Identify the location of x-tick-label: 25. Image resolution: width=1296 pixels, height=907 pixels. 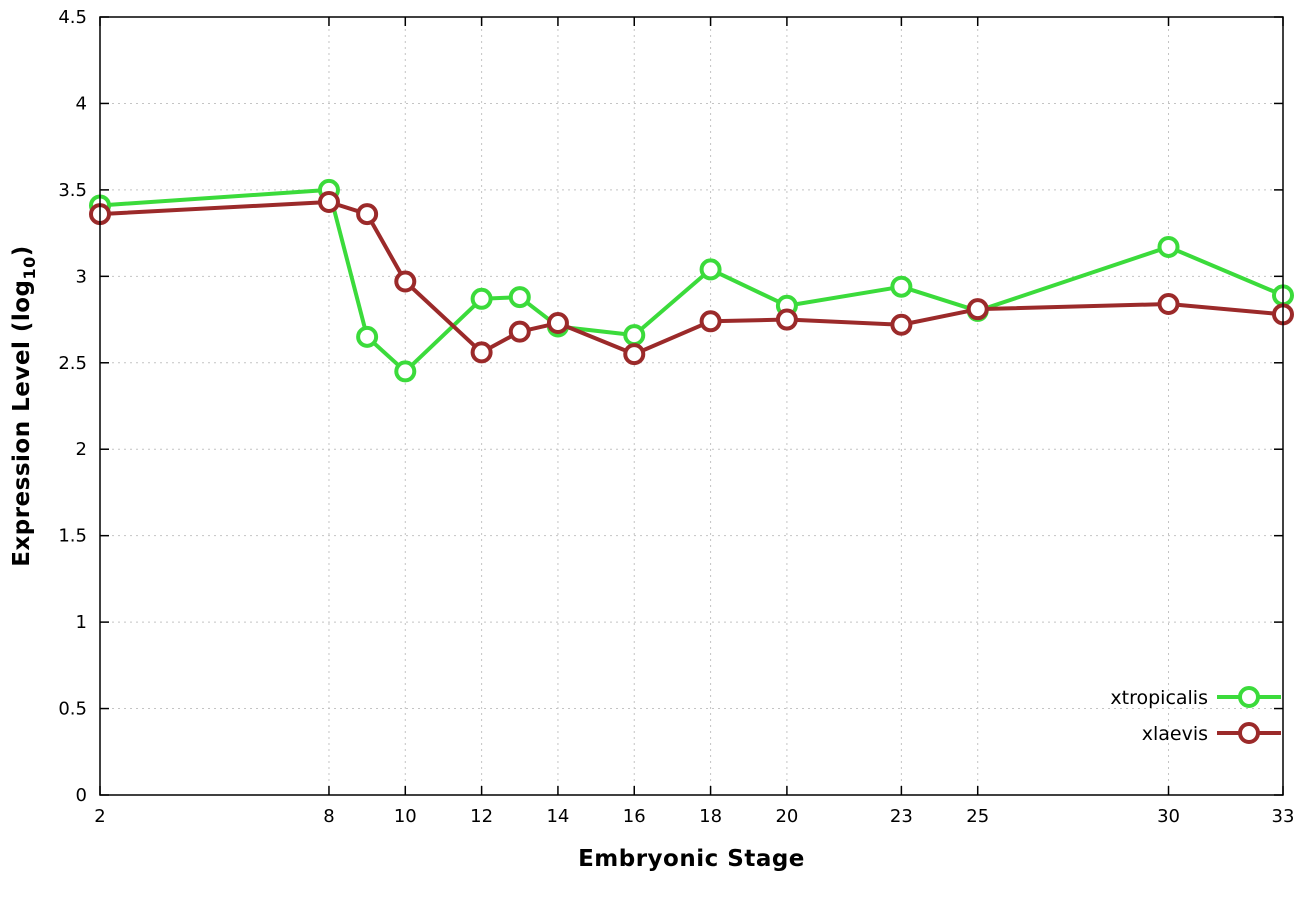
(977, 816).